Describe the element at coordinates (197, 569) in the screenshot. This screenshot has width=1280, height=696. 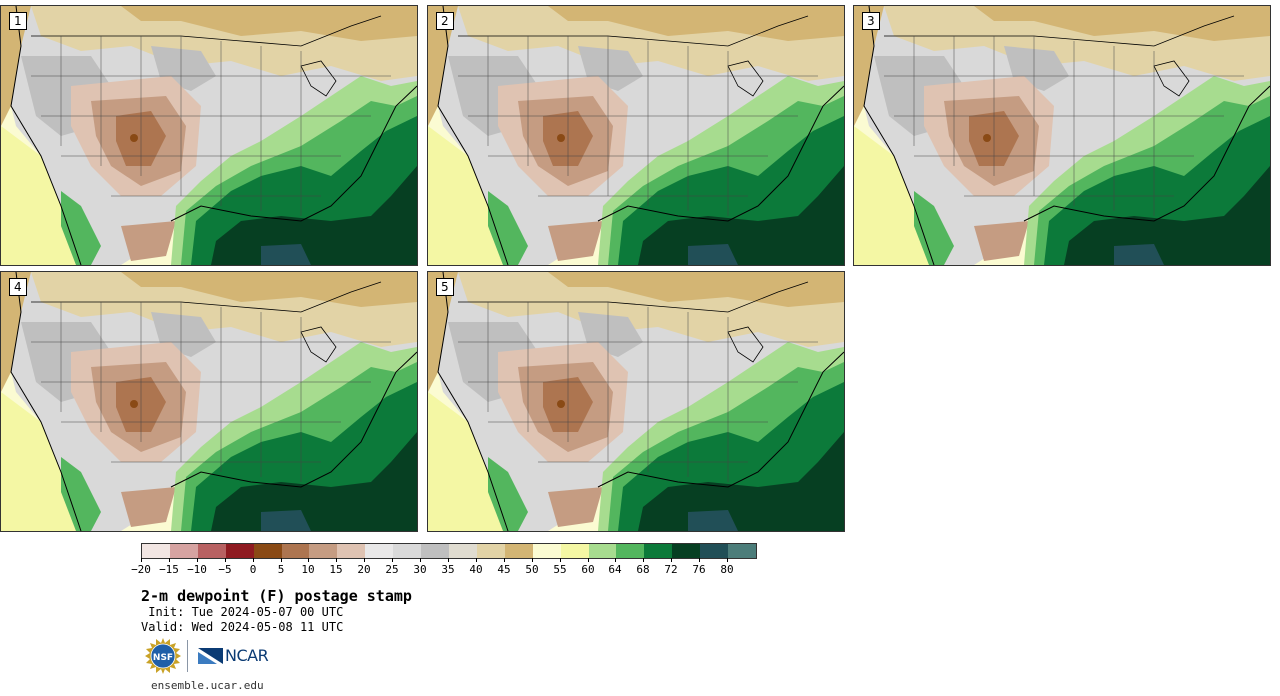
I see `colorbar-tick-label: −10` at that location.